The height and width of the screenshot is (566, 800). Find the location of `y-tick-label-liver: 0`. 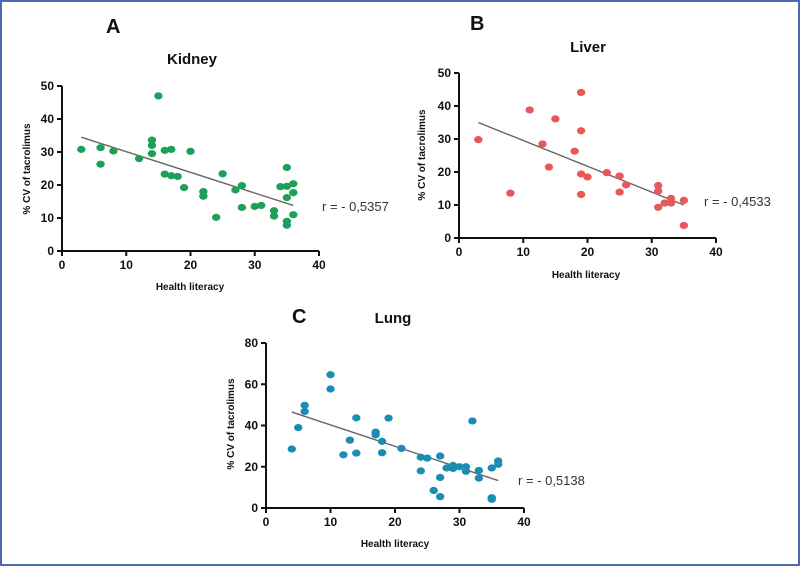

y-tick-label-liver: 0 is located at coordinates (447, 238).